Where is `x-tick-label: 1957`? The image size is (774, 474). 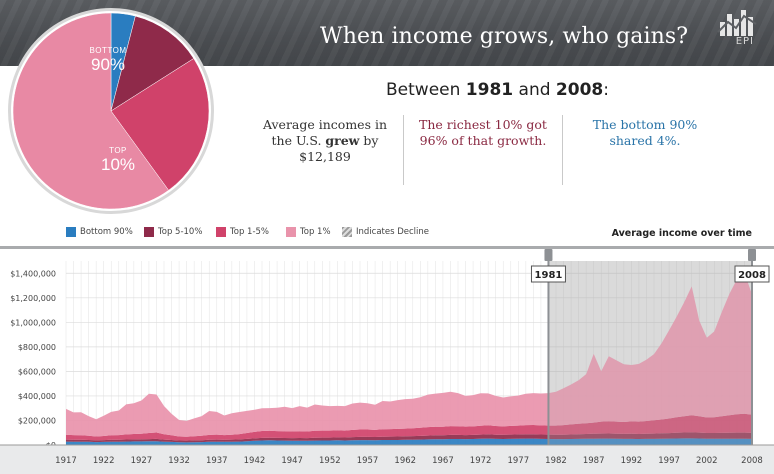 x-tick-label: 1957 is located at coordinates (368, 461).